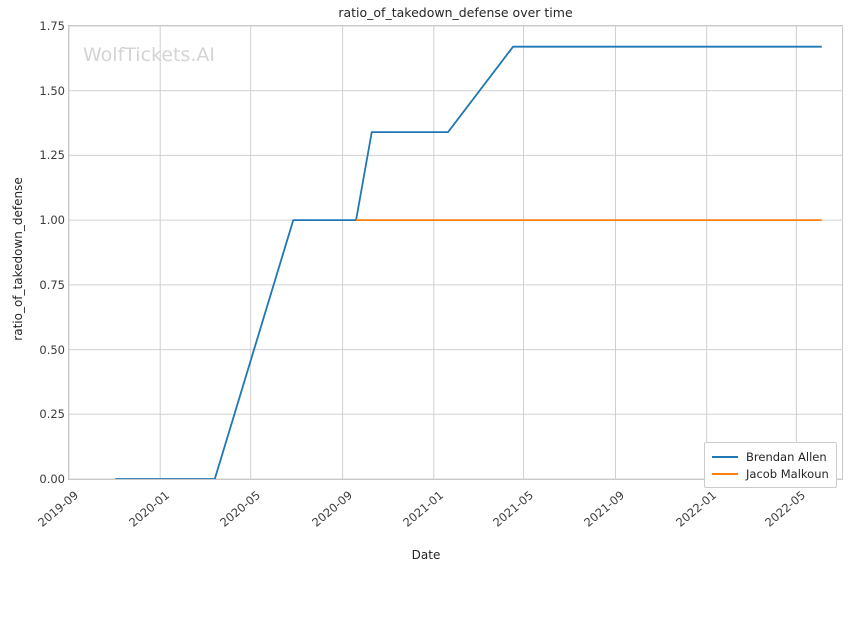 Image resolution: width=852 pixels, height=627 pixels. I want to click on y-axis-tick-label: 0.25, so click(52, 414).